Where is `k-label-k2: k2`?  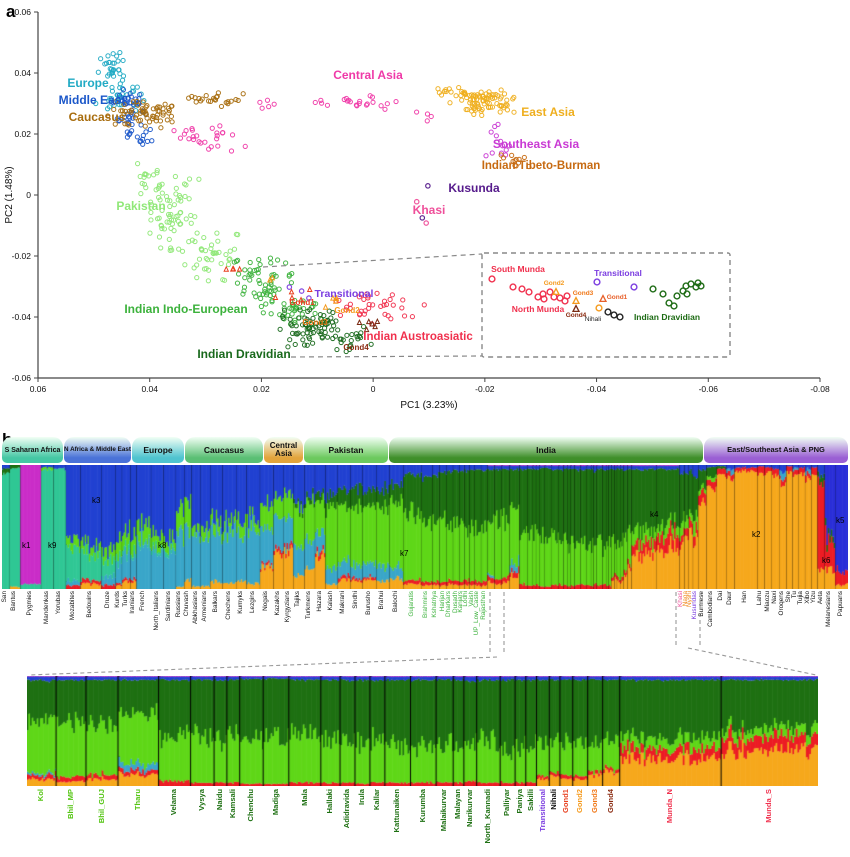
k-label-k2: k2 is located at coordinates (756, 534).